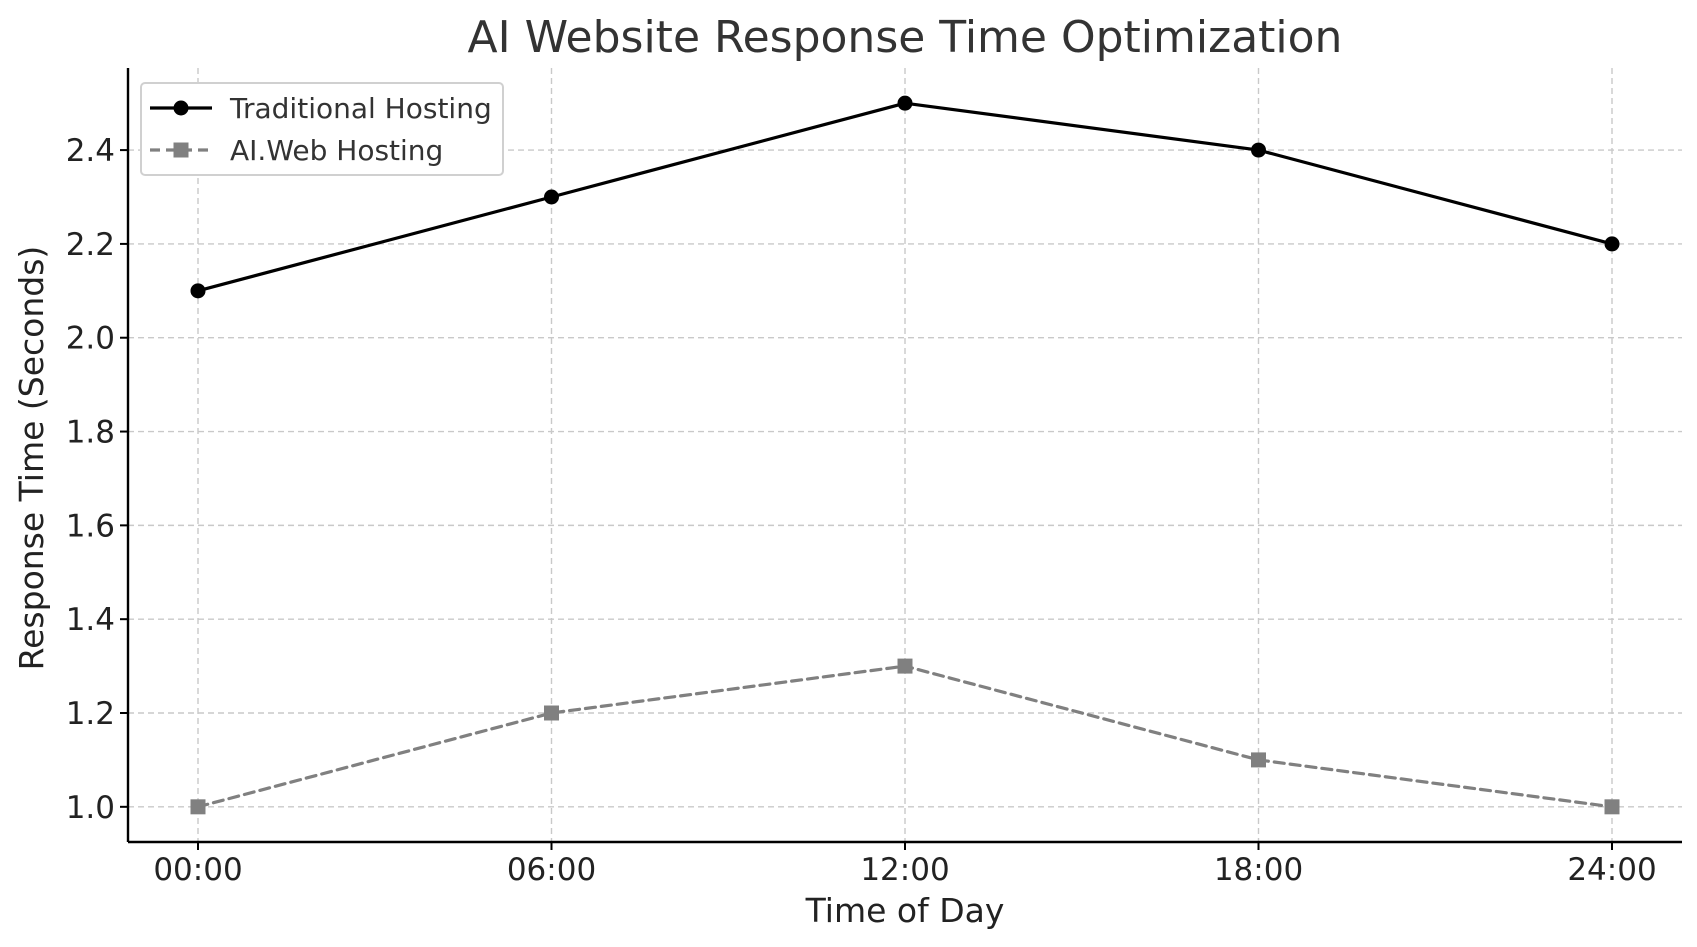  What do you see at coordinates (90, 620) in the screenshot?
I see `y-tick-label: 1.4` at bounding box center [90, 620].